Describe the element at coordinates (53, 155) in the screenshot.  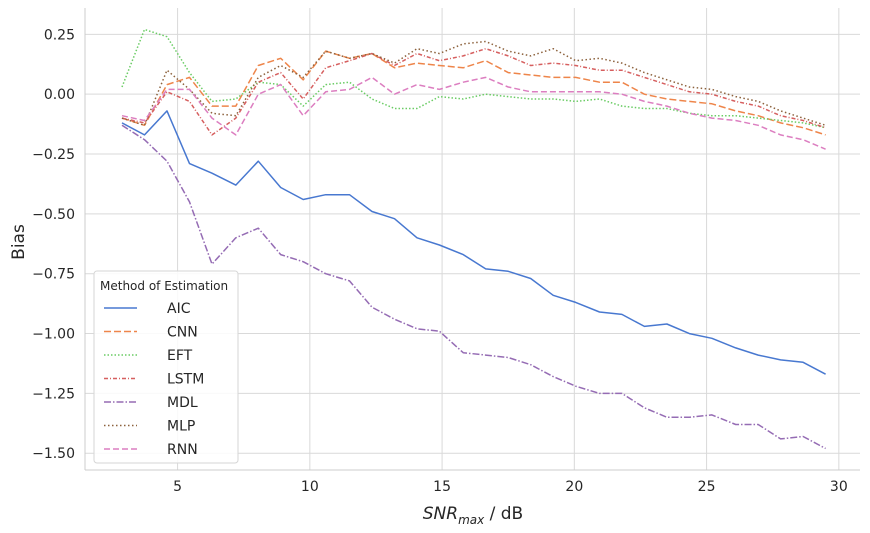
I see `y-tick-label: −0.25` at that location.